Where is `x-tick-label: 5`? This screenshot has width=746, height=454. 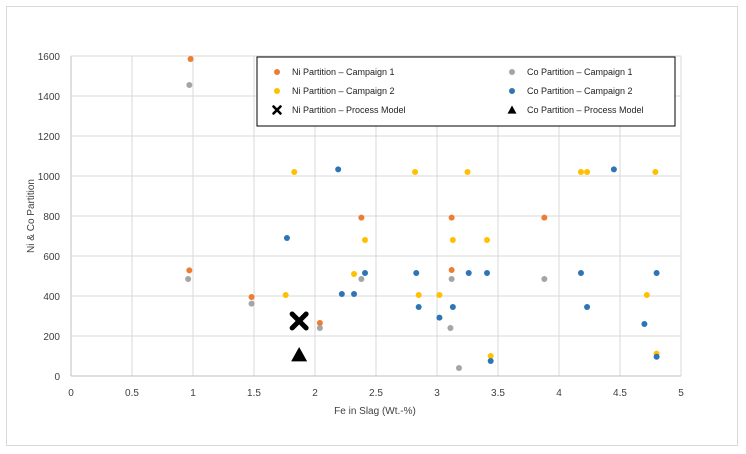
x-tick-label: 5 is located at coordinates (681, 393).